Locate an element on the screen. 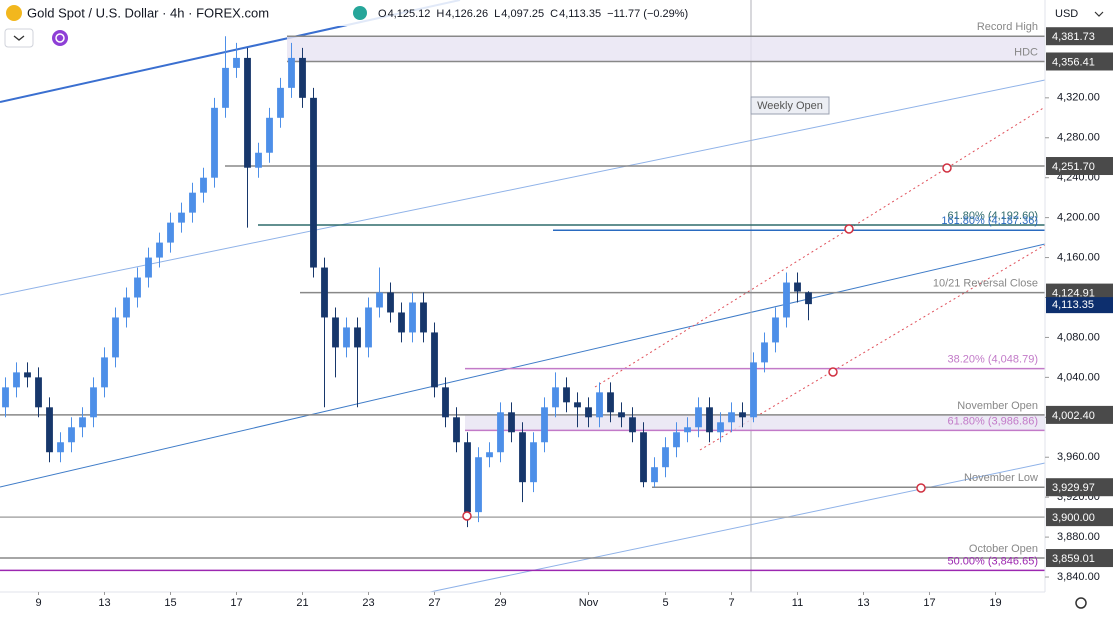  price-badge-label: 4,002.40 is located at coordinates (1073, 416).